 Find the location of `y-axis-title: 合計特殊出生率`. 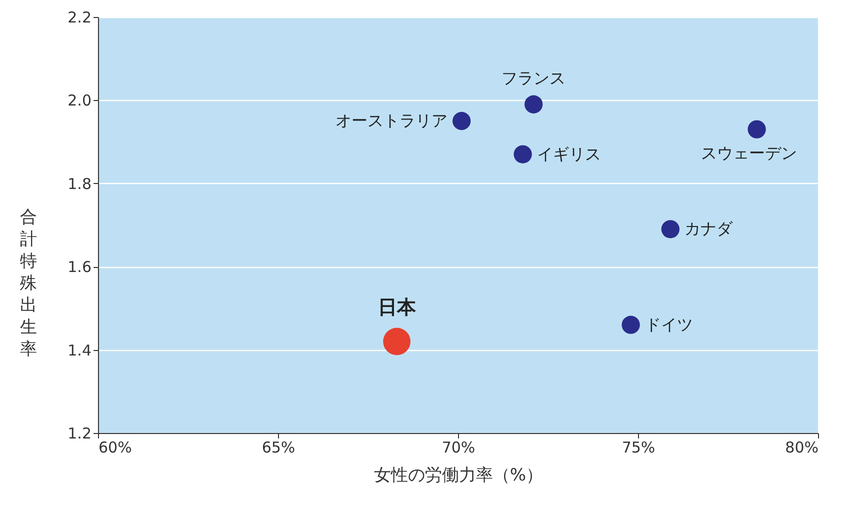

y-axis-title: 合計特殊出生率 is located at coordinates (28, 284).